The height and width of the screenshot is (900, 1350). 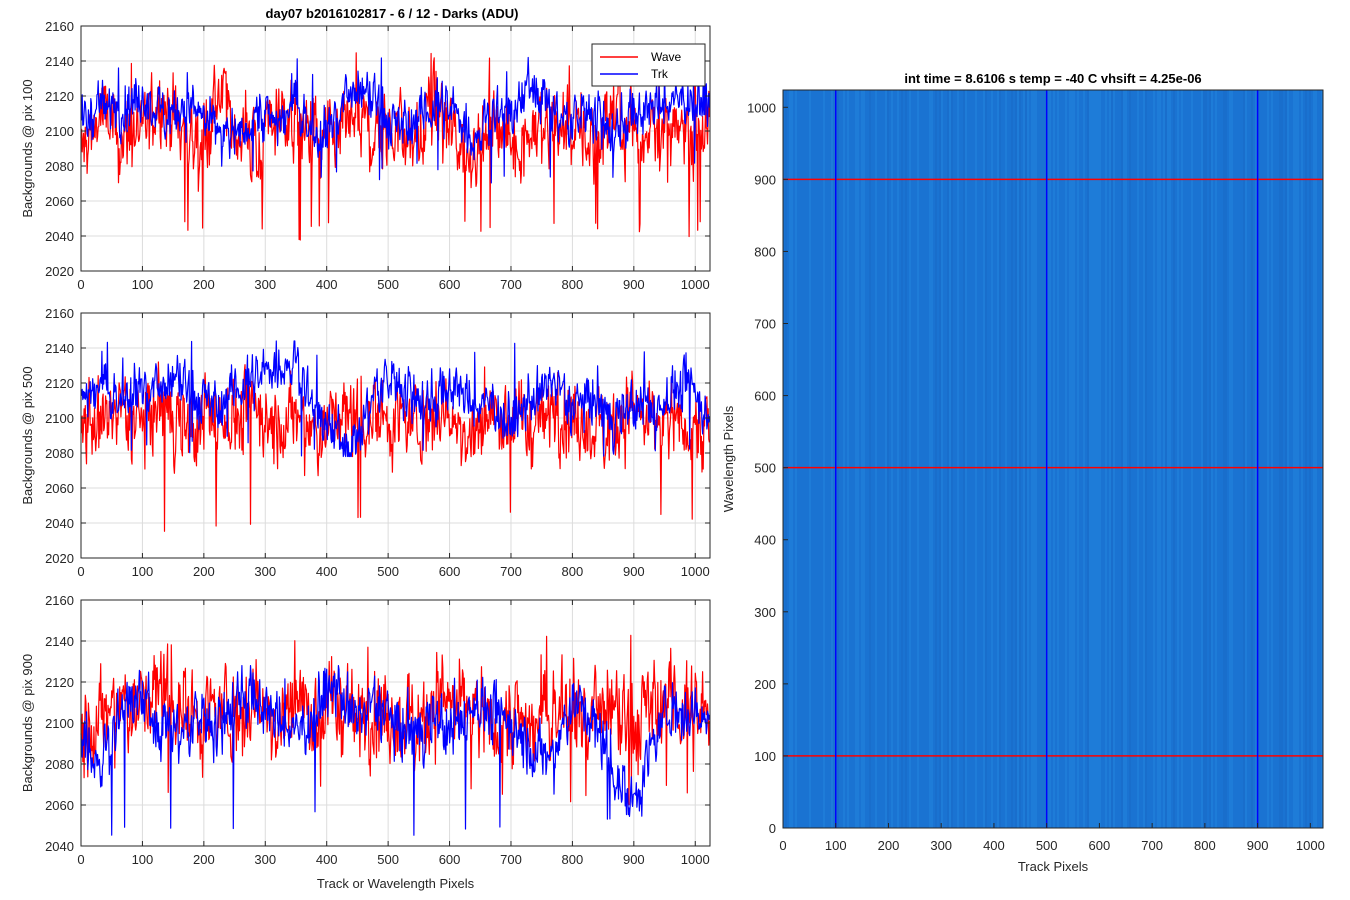 What do you see at coordinates (660, 74) in the screenshot?
I see `legend-label-trk: Trk` at bounding box center [660, 74].